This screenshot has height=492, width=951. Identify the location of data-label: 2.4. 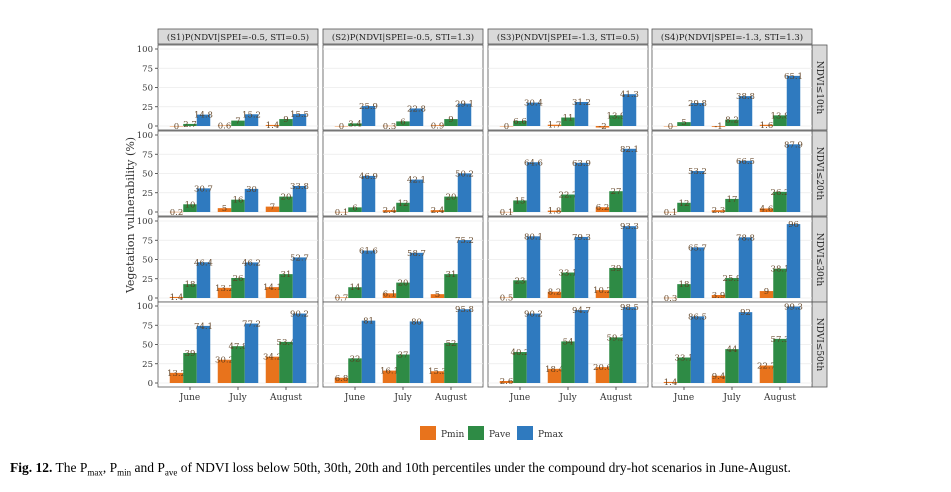
(390, 211).